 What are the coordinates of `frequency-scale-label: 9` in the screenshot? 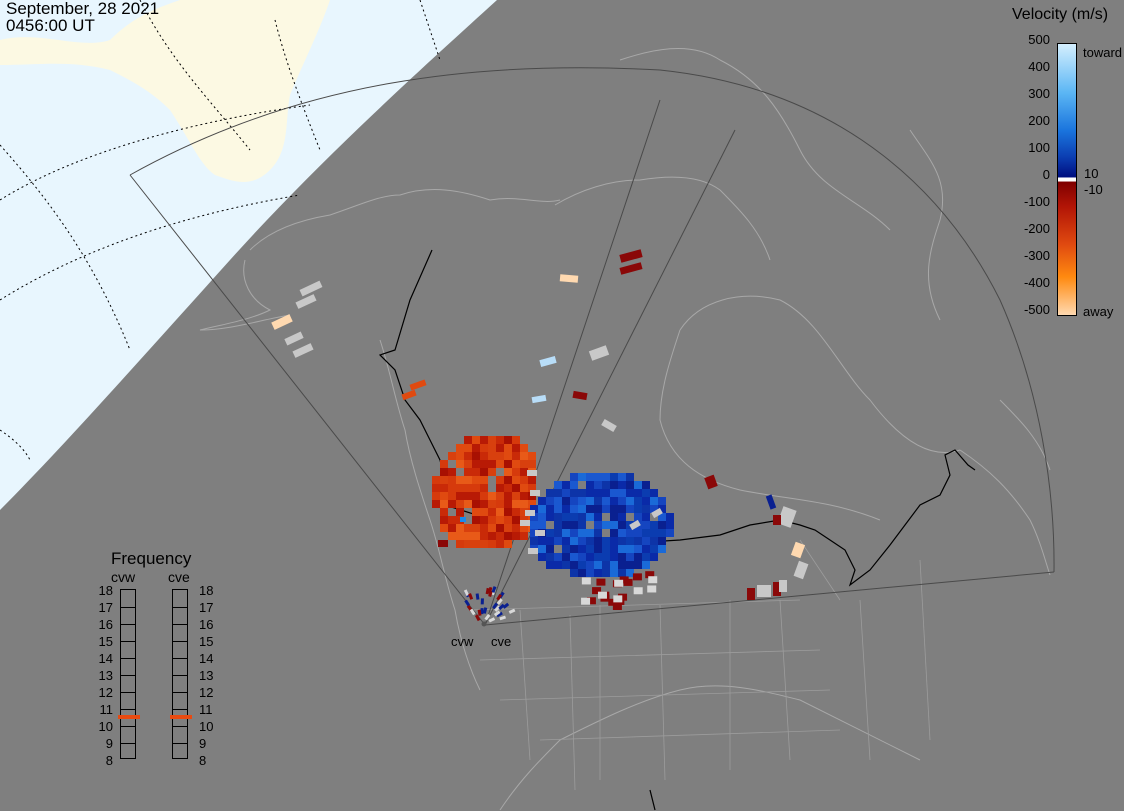 It's located at (203, 743).